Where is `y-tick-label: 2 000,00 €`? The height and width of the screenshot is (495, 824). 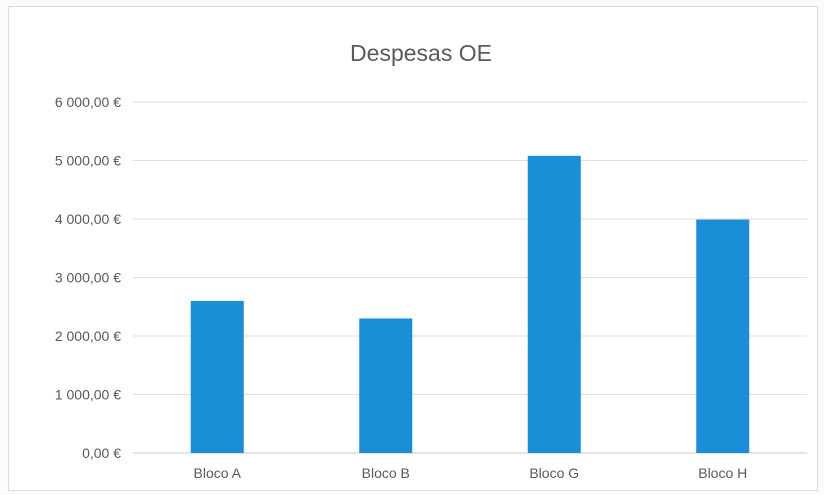 y-tick-label: 2 000,00 € is located at coordinates (88, 336).